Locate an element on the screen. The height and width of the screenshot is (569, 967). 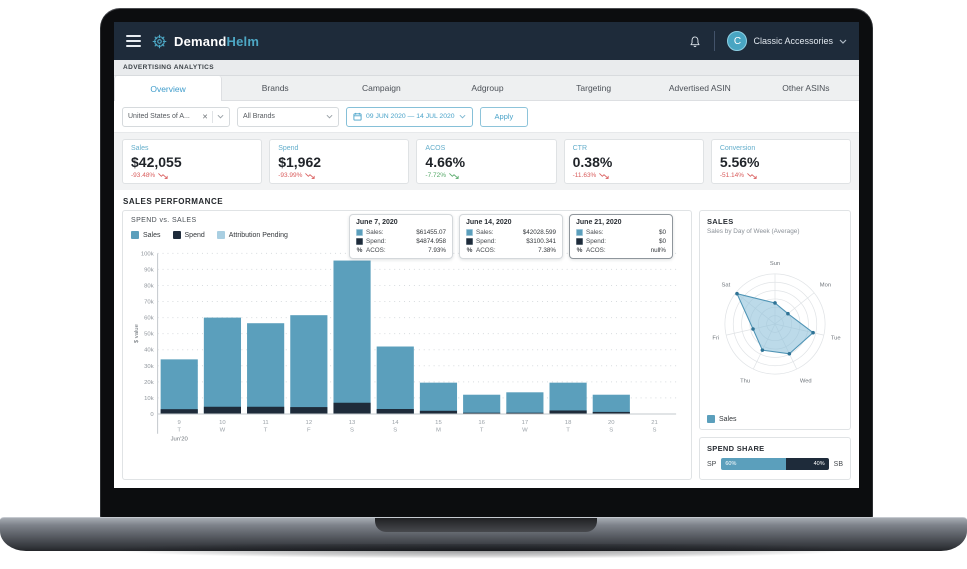
account-name: Classic Accessories is located at coordinates (793, 41).